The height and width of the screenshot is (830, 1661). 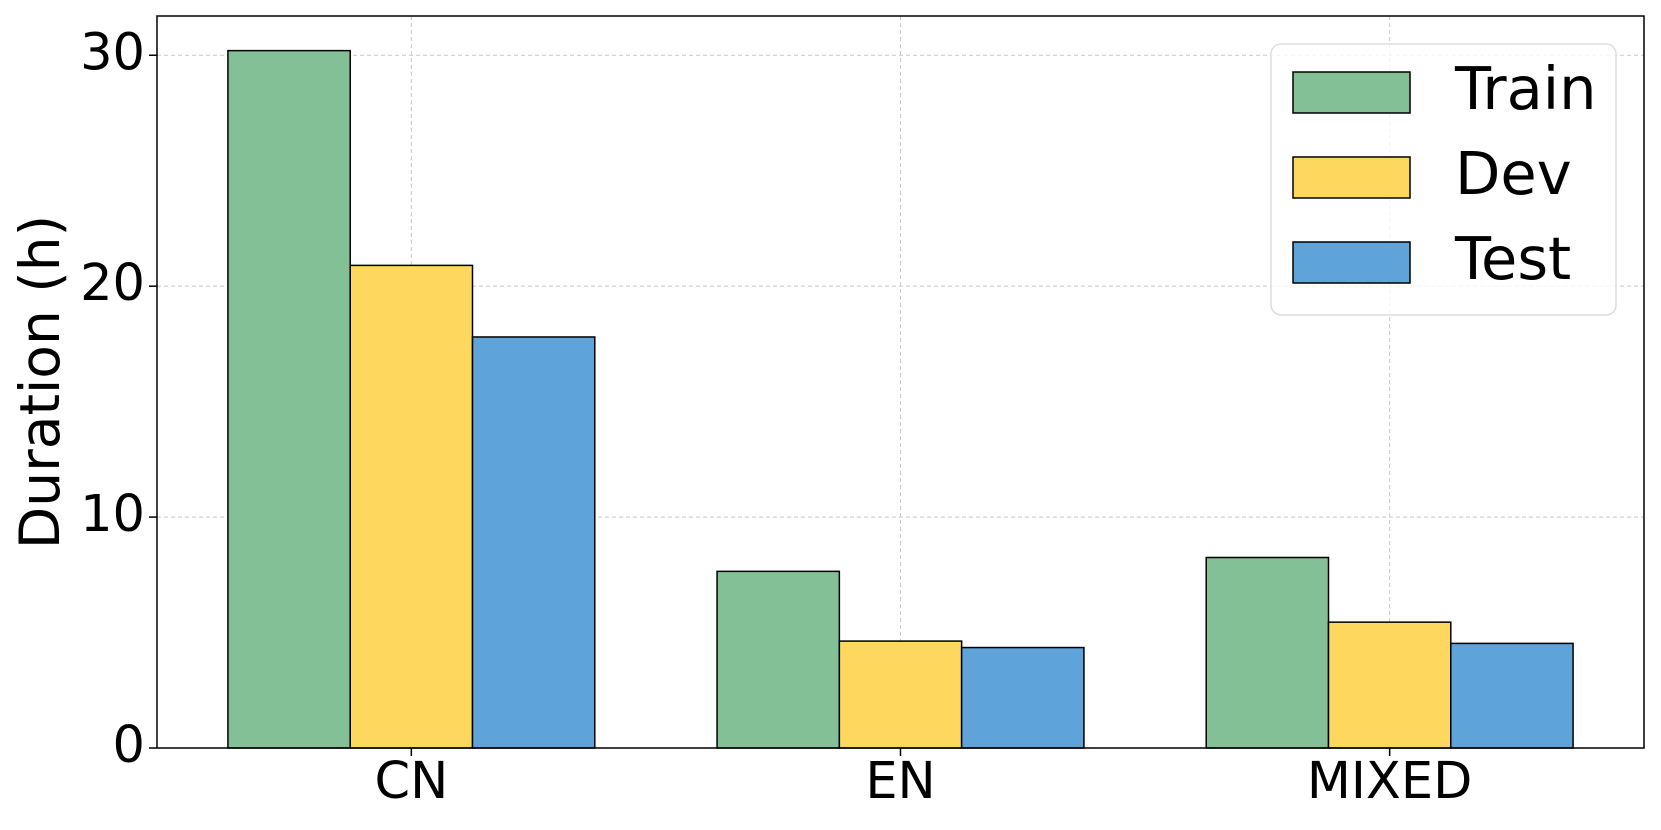 I want to click on x-tick-label: EN, so click(x=900, y=781).